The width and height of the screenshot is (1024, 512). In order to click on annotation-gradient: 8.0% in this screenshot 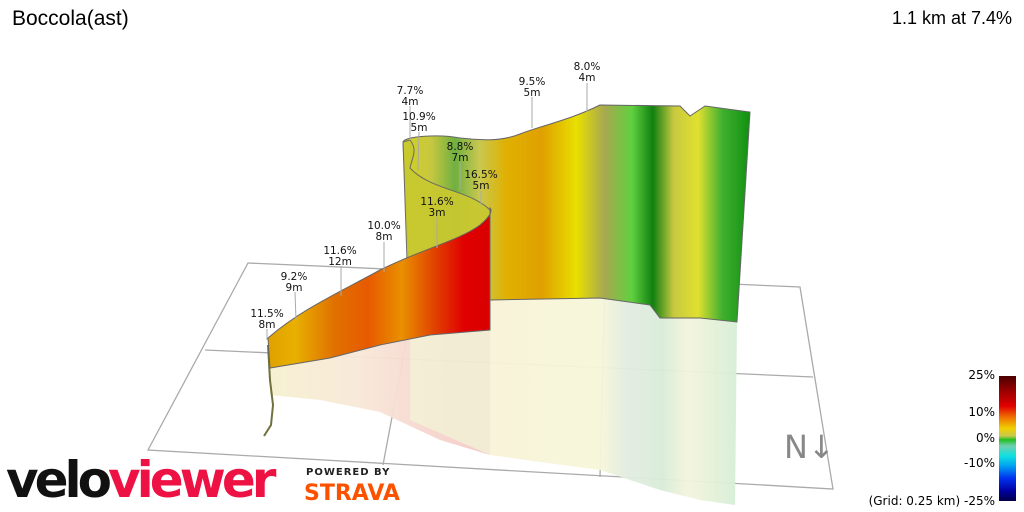, I will do `click(587, 67)`.